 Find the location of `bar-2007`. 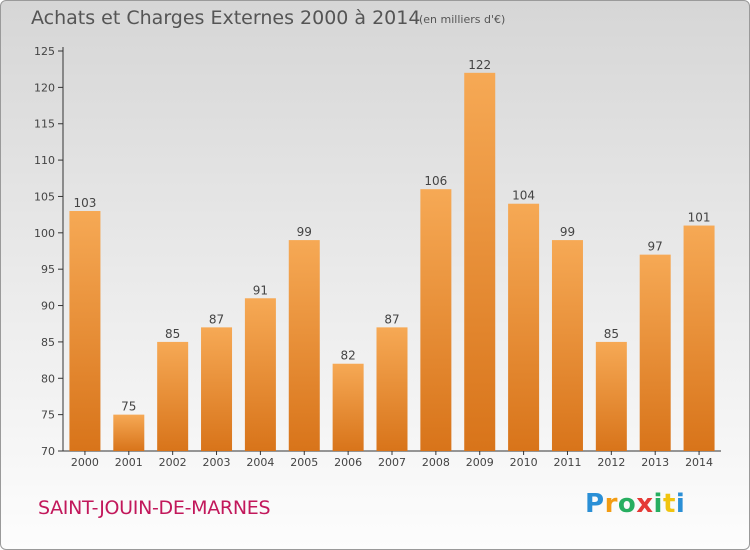

bar-2007 is located at coordinates (392, 389).